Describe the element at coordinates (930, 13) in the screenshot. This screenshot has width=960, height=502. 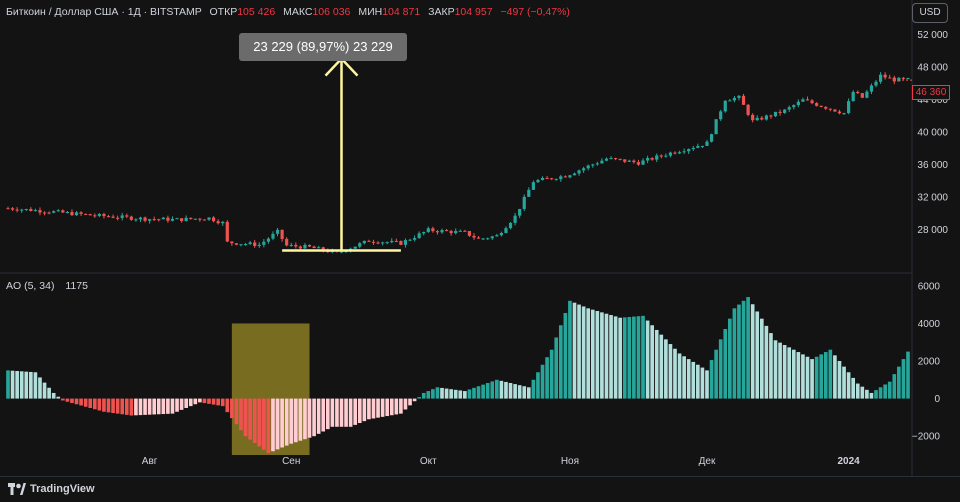
I see `currency-button: USD` at that location.